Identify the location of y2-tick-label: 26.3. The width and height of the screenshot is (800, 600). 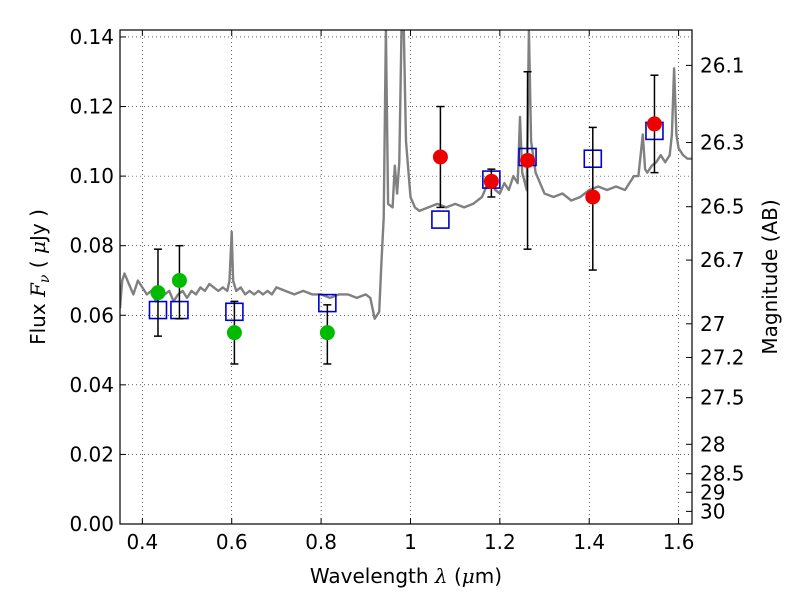
(722, 143).